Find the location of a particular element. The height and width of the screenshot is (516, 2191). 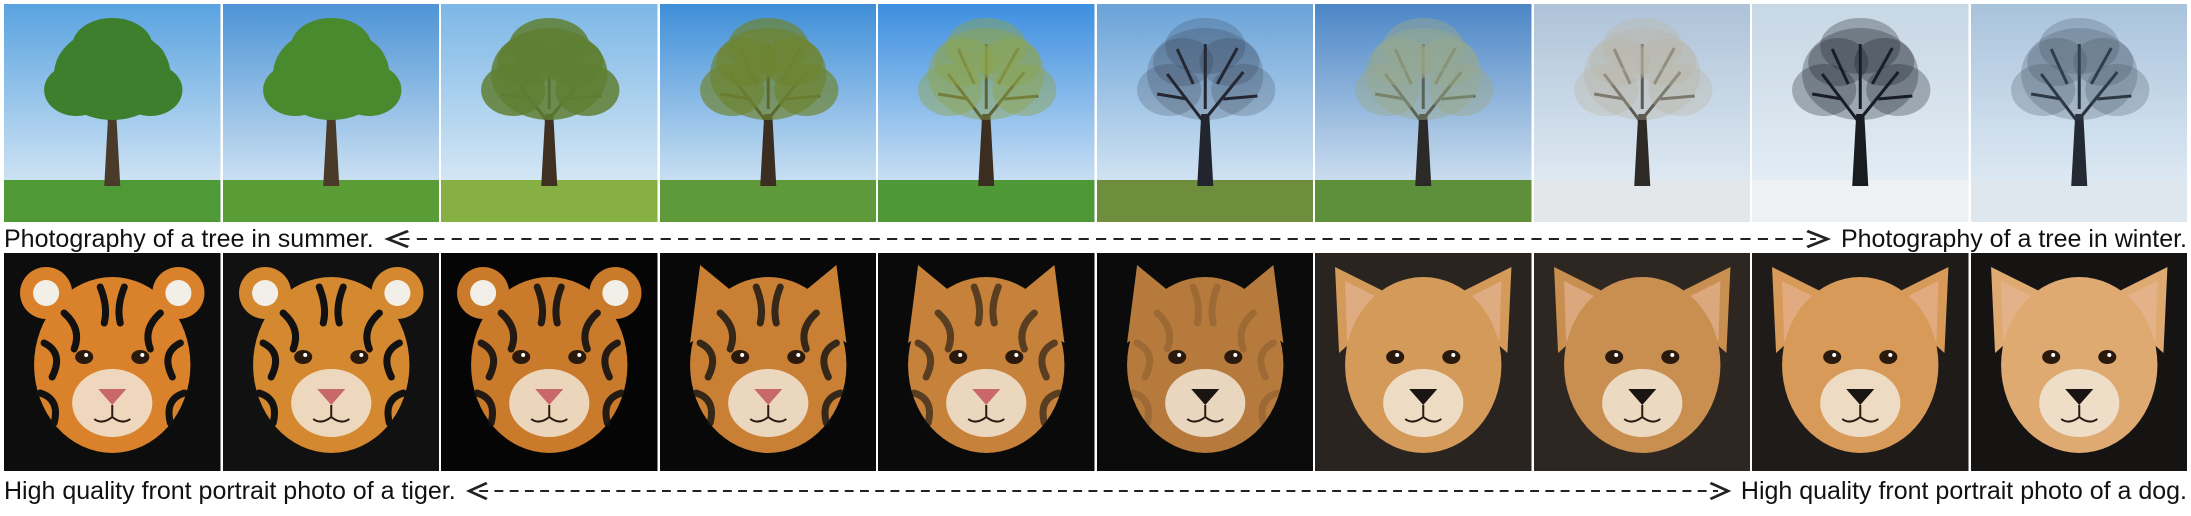

tree-left-caption: Photography of a tree in summer. is located at coordinates (189, 238).